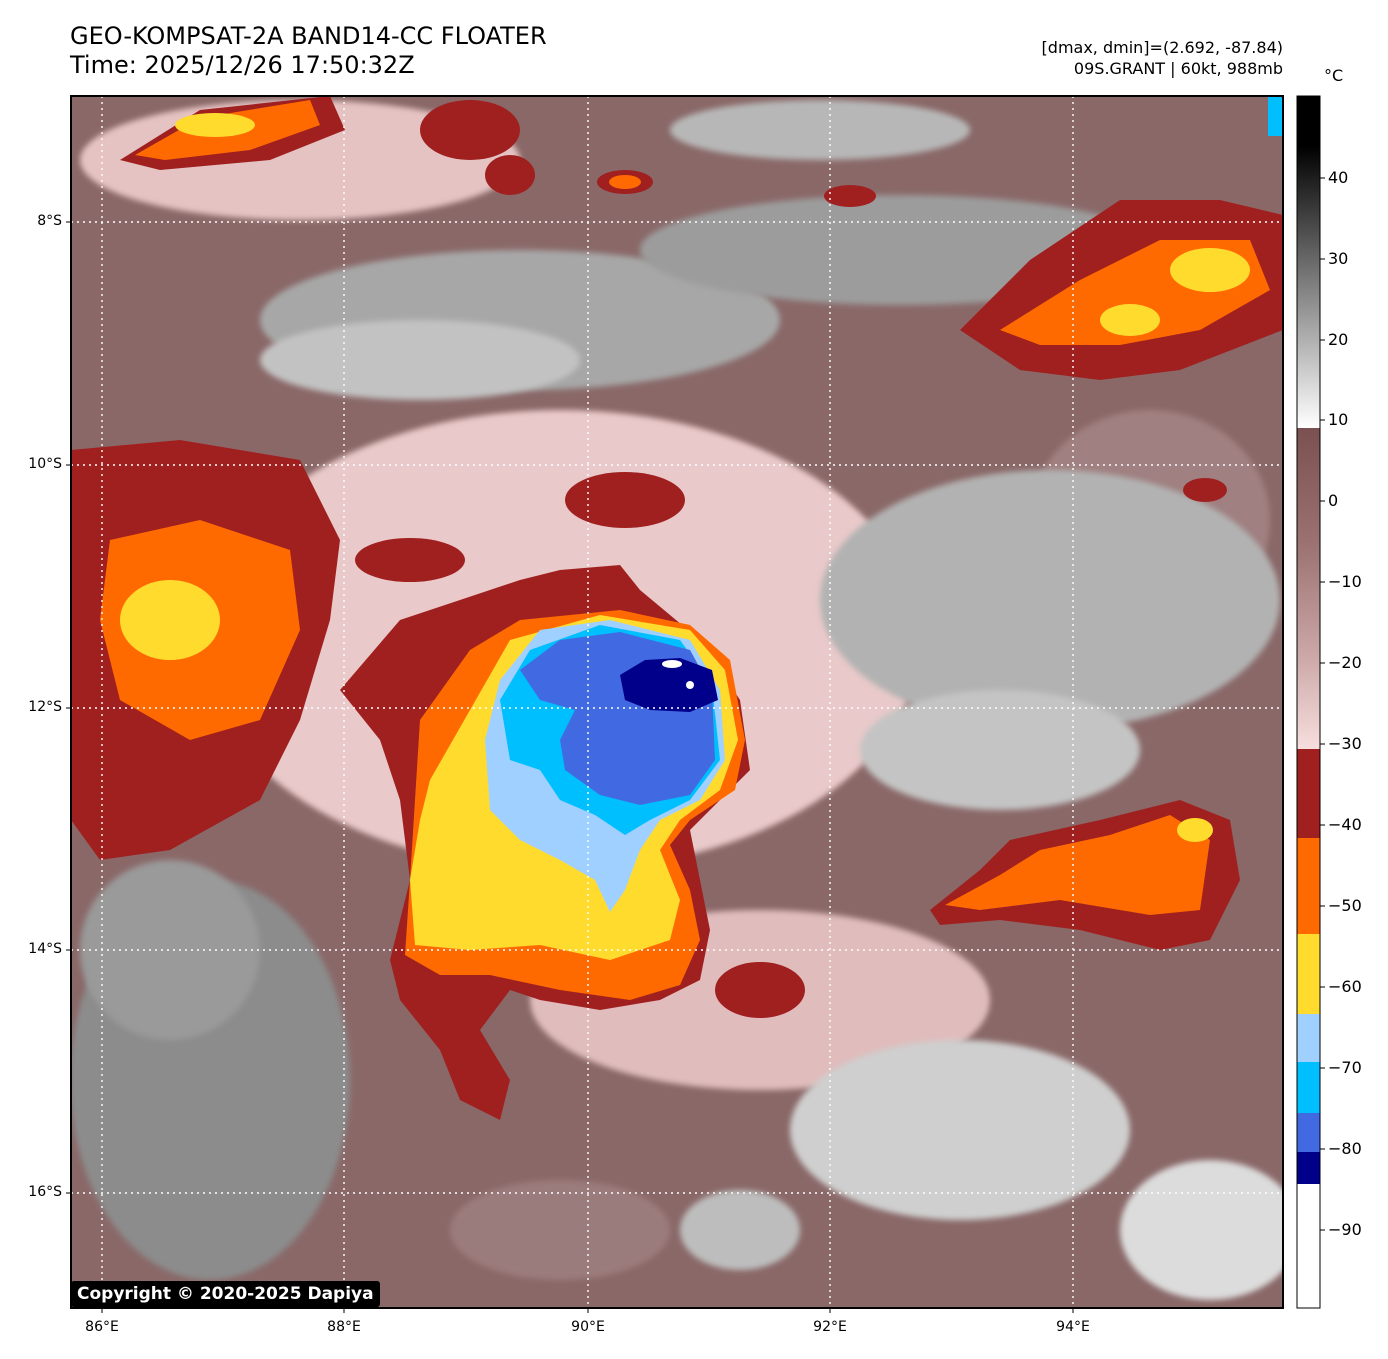 The height and width of the screenshot is (1359, 1388). Describe the element at coordinates (49, 221) in the screenshot. I see `lat-label-8s: 8°S` at that location.